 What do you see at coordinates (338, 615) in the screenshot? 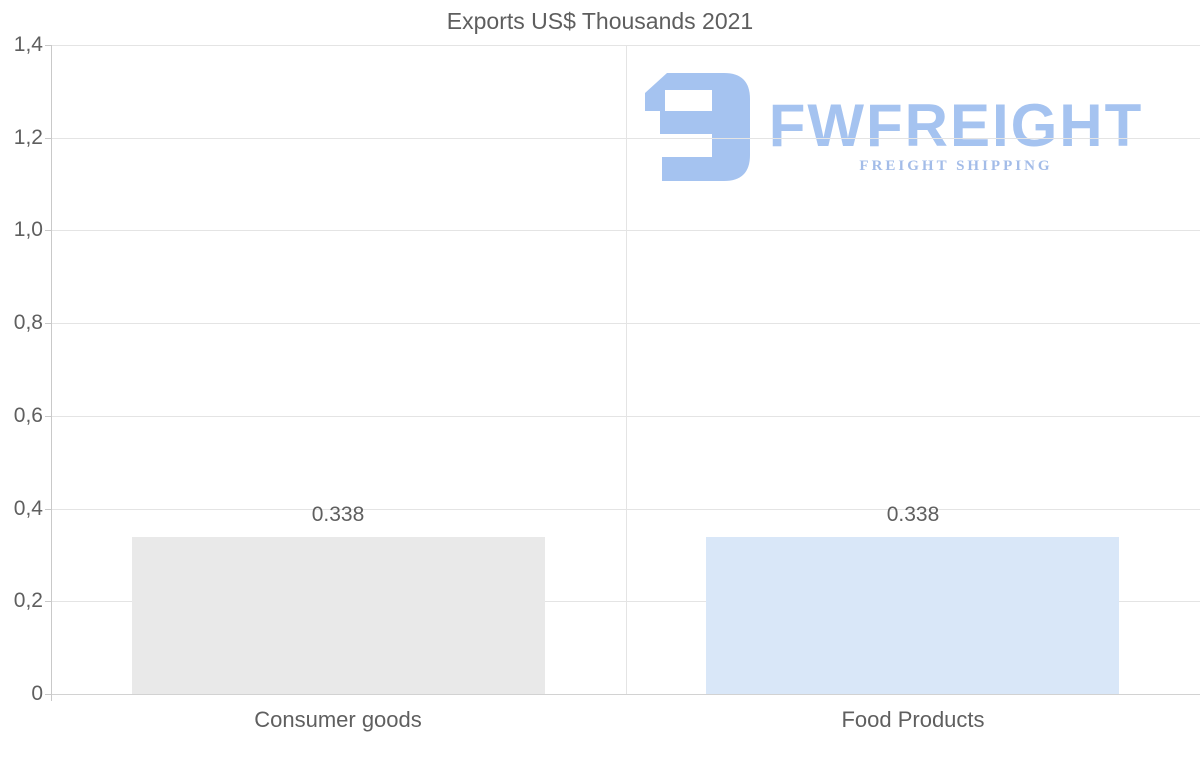
I see `bar-consumer-goods` at bounding box center [338, 615].